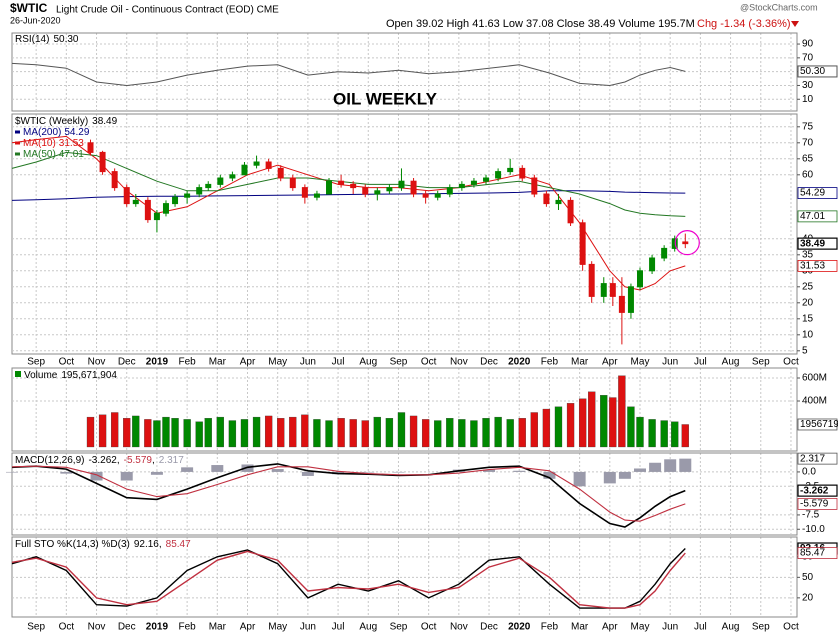 The image size is (838, 635). What do you see at coordinates (56, 132) in the screenshot?
I see `legend: MA(200) 54.29` at bounding box center [56, 132].